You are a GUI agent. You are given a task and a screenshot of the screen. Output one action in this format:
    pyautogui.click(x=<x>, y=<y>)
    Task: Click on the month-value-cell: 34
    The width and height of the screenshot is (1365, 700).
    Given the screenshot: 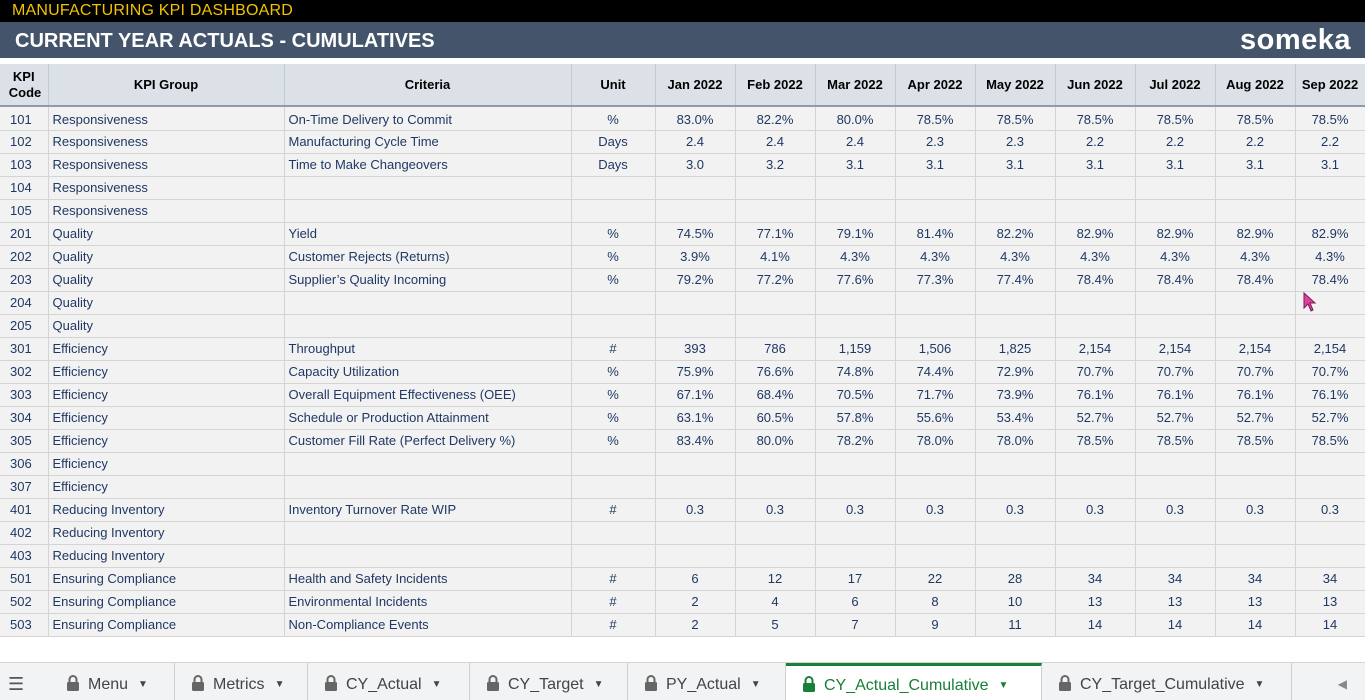 What is the action you would take?
    pyautogui.click(x=1330, y=579)
    